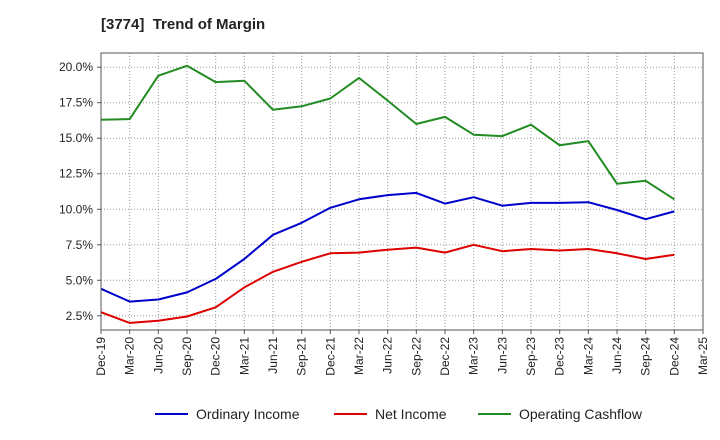  What do you see at coordinates (183, 24) in the screenshot?
I see `chart-title: [3774] Trend of Margin` at bounding box center [183, 24].